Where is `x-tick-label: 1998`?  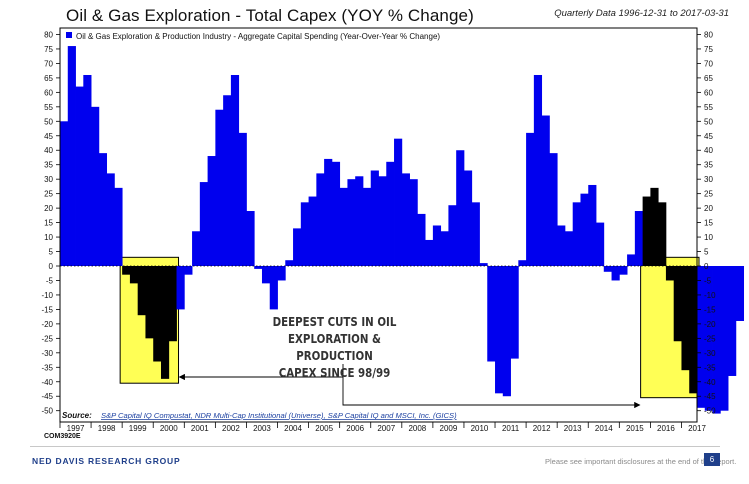
x-tick-label: 1998 is located at coordinates (107, 428).